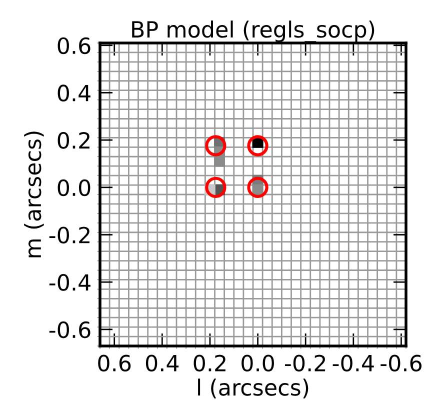 The height and width of the screenshot is (414, 429). Describe the element at coordinates (74, 140) in the screenshot. I see `y-tick-label: 0.2` at that location.